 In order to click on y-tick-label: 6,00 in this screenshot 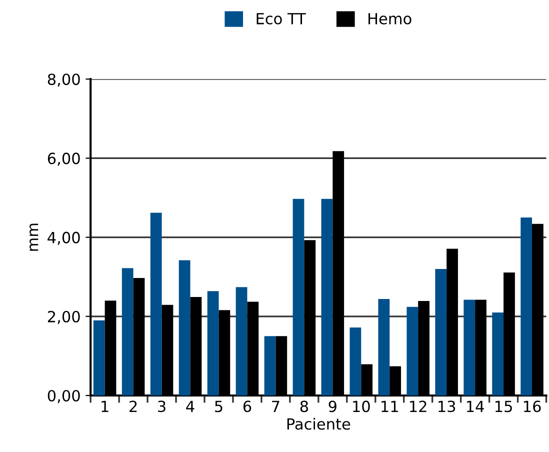, I will do `click(64, 159)`.